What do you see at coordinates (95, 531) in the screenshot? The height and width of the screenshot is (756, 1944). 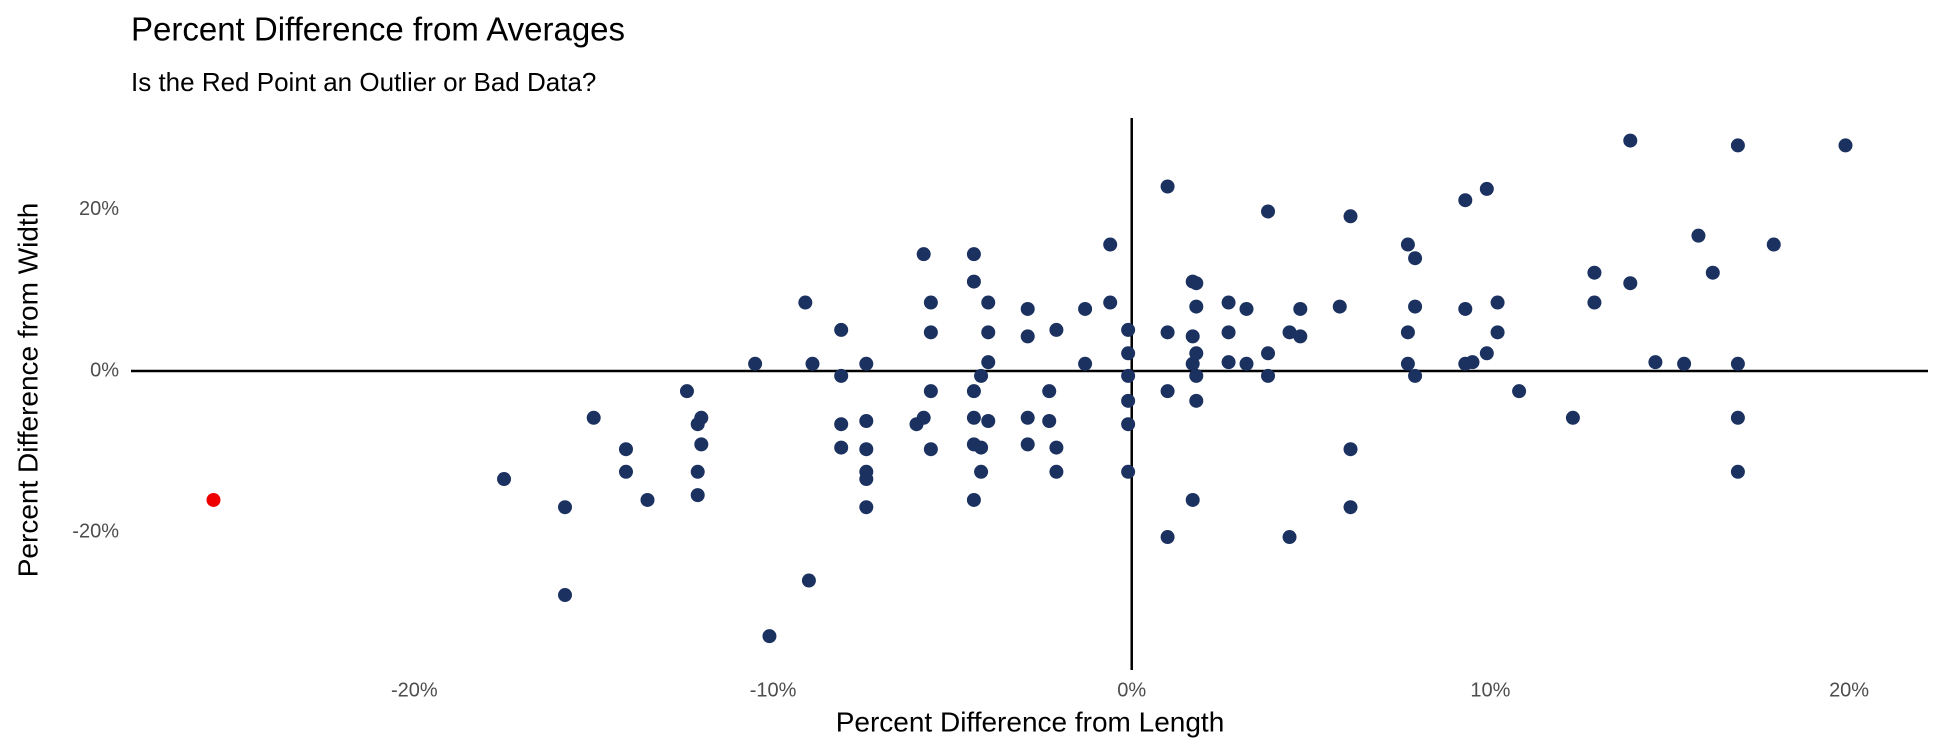 I see `y-tick-label: -20%` at bounding box center [95, 531].